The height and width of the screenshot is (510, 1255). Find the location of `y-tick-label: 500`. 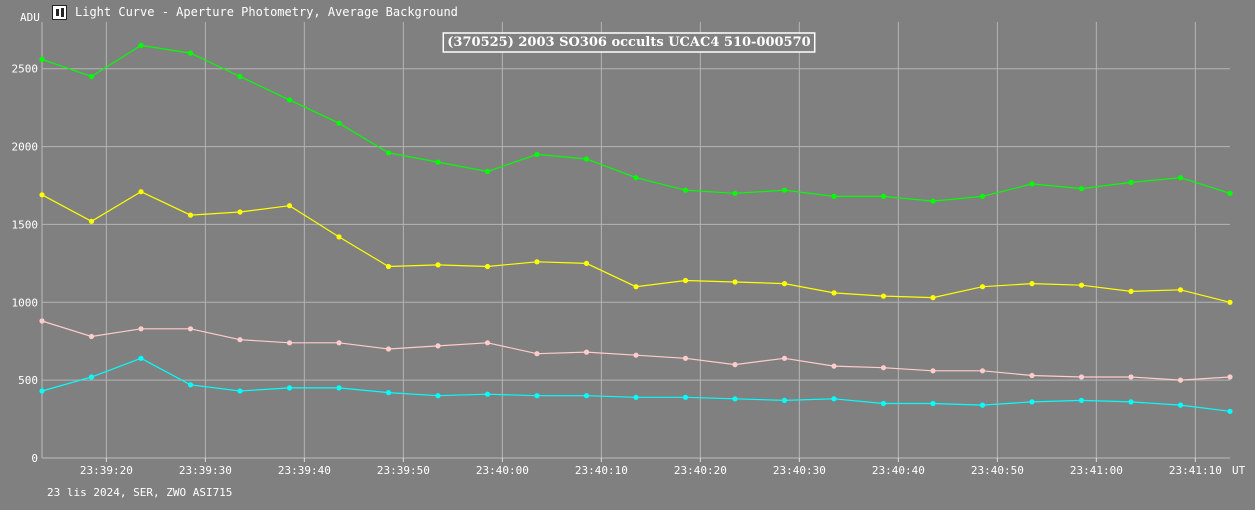

y-tick-label: 500 is located at coordinates (28, 380).